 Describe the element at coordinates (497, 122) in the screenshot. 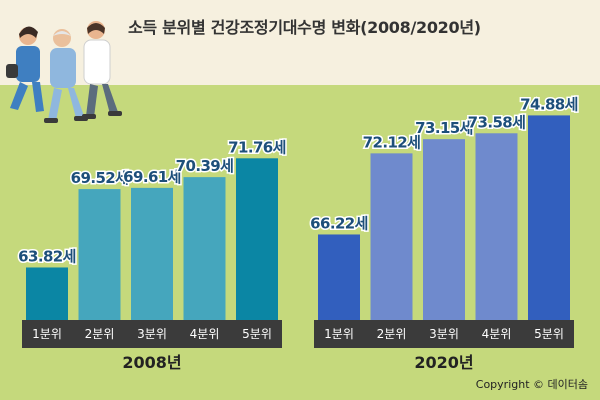

I see `value-label: 73.58세` at that location.